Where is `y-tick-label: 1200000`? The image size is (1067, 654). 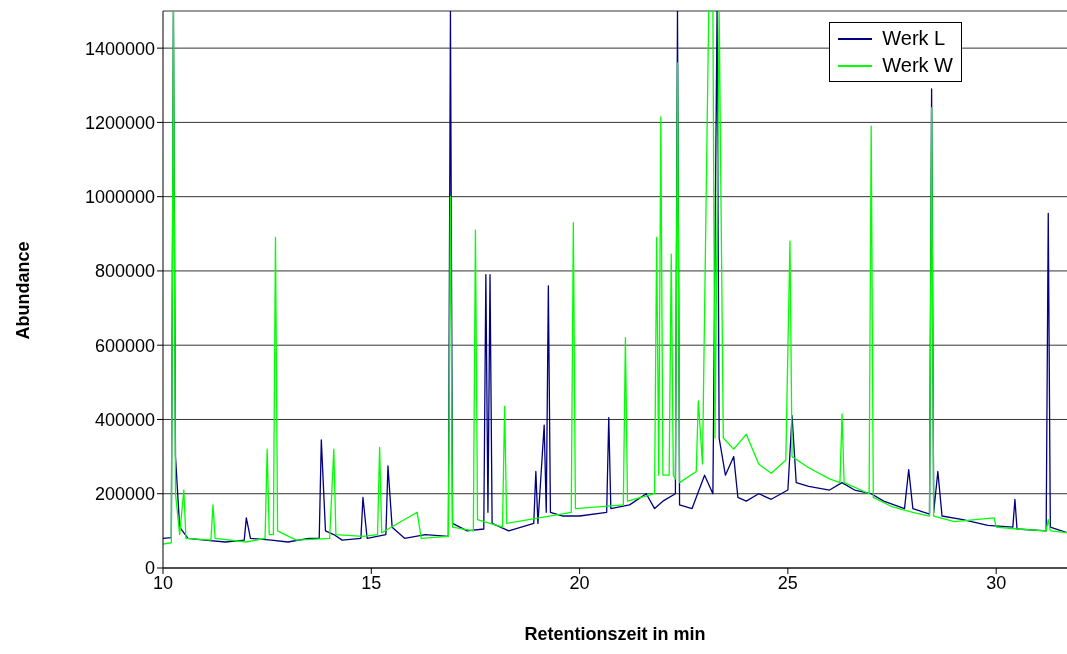 y-tick-label: 1200000 is located at coordinates (119, 122).